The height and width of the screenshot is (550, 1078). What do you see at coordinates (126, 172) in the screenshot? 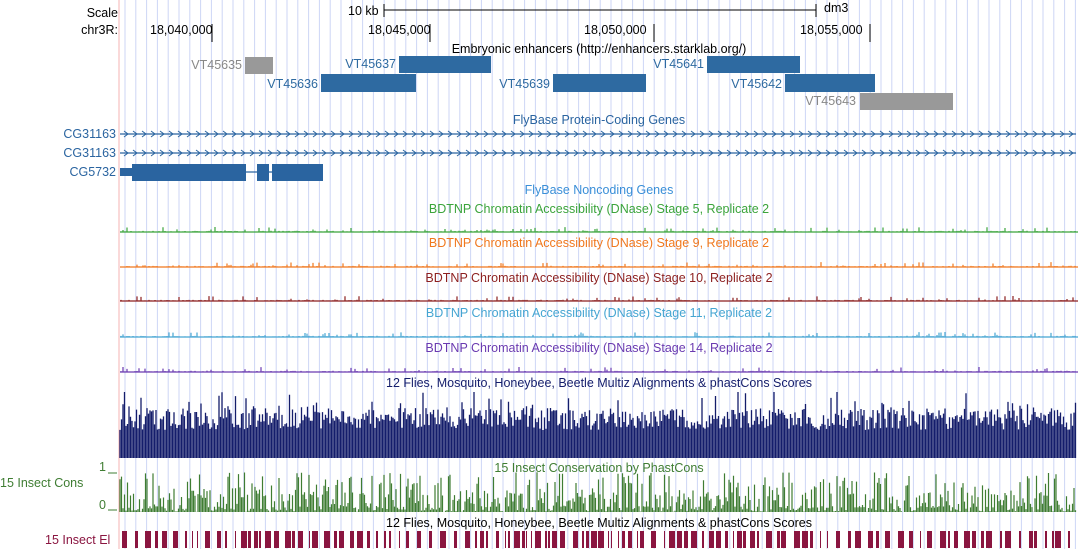
I see `gene-utr` at bounding box center [126, 172].